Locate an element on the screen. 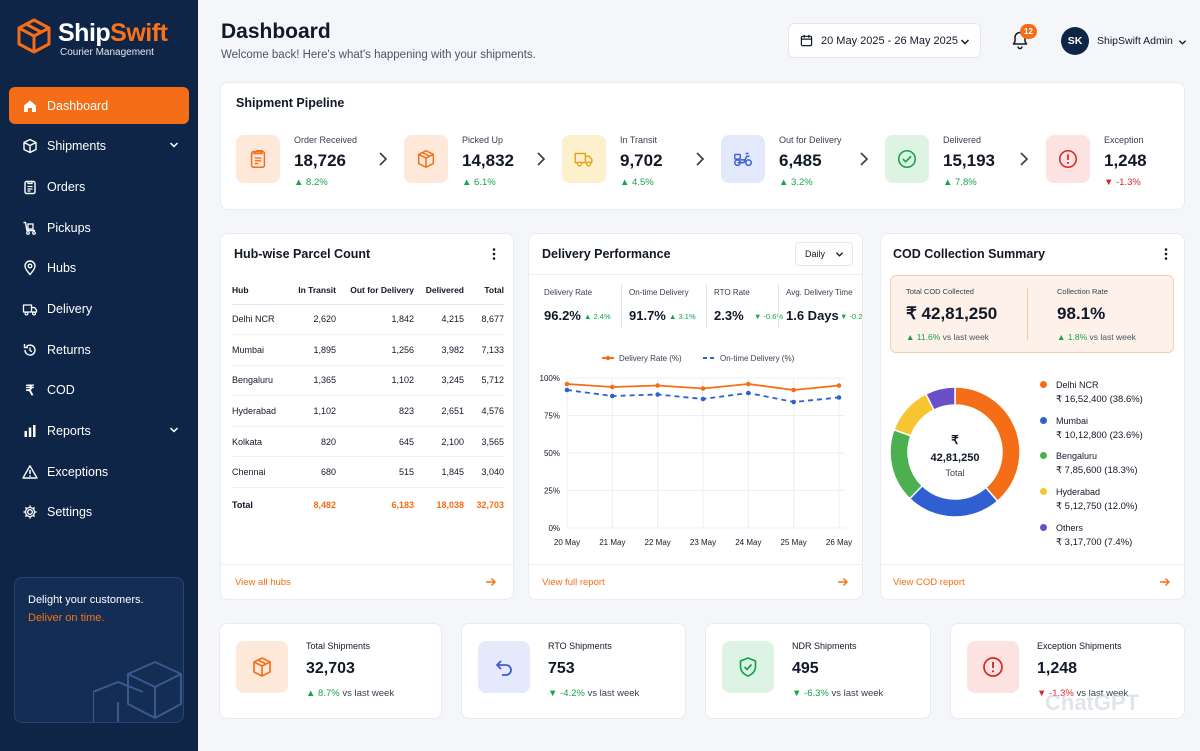 This screenshot has height=751, width=1200. view-cod-report-link: View COD report is located at coordinates (929, 582).